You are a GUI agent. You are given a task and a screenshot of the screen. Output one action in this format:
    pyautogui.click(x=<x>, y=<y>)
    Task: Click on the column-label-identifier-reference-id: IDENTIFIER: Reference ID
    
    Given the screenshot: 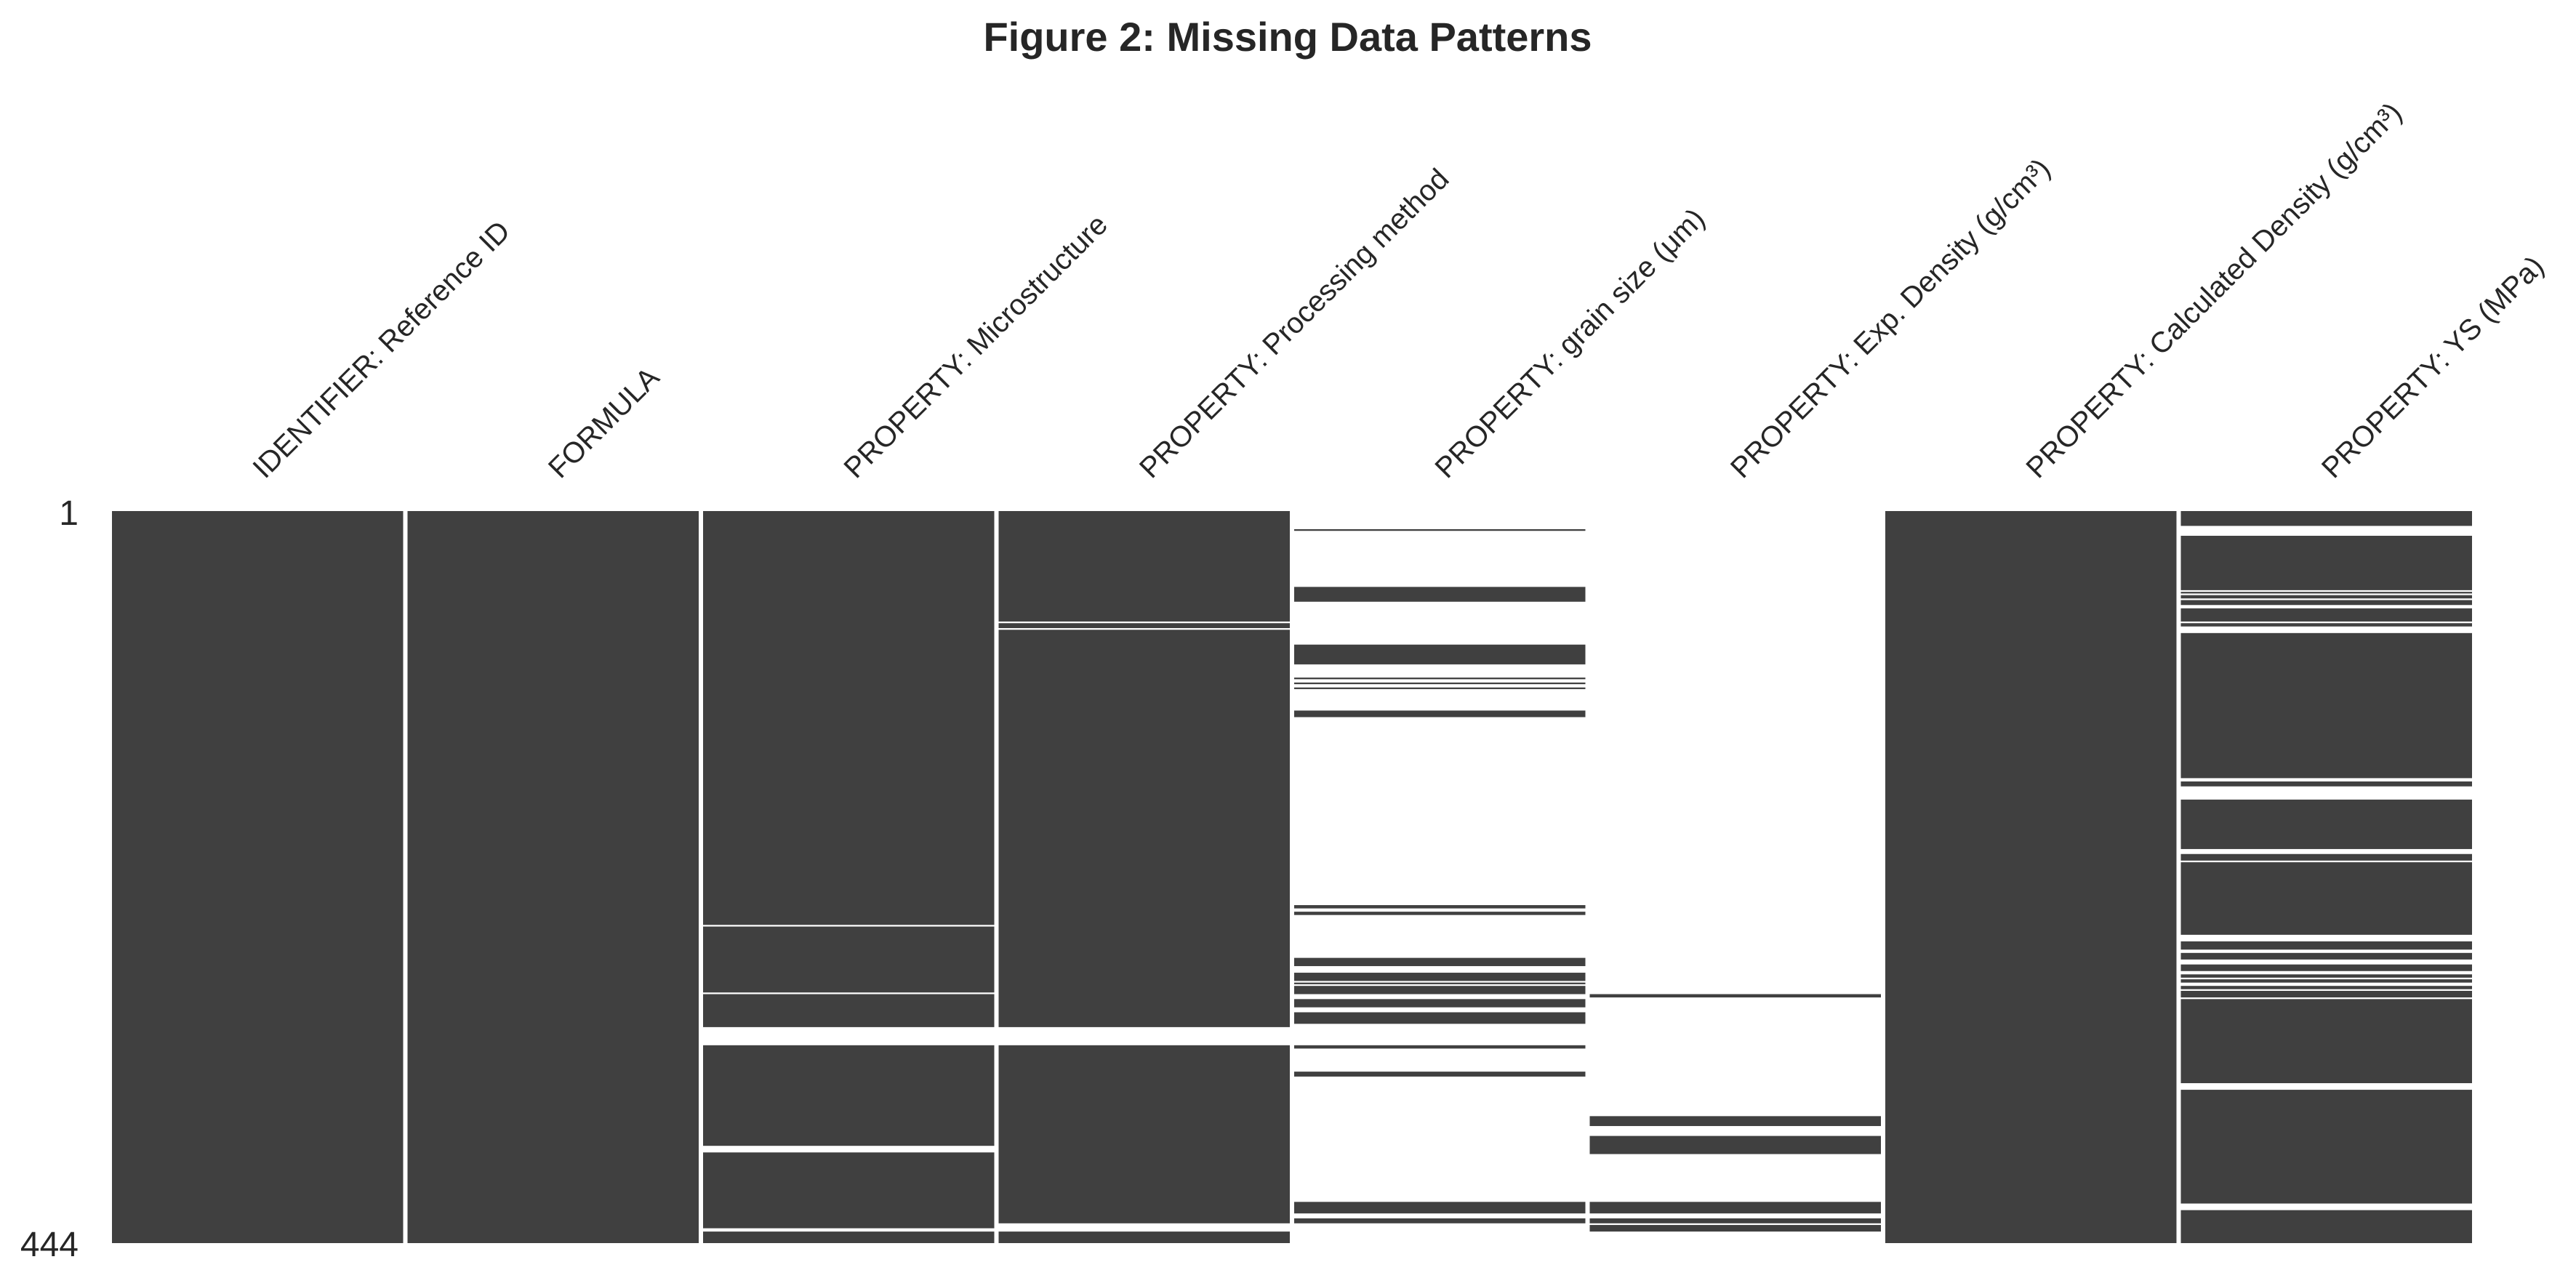 What is the action you would take?
    pyautogui.click(x=382, y=350)
    